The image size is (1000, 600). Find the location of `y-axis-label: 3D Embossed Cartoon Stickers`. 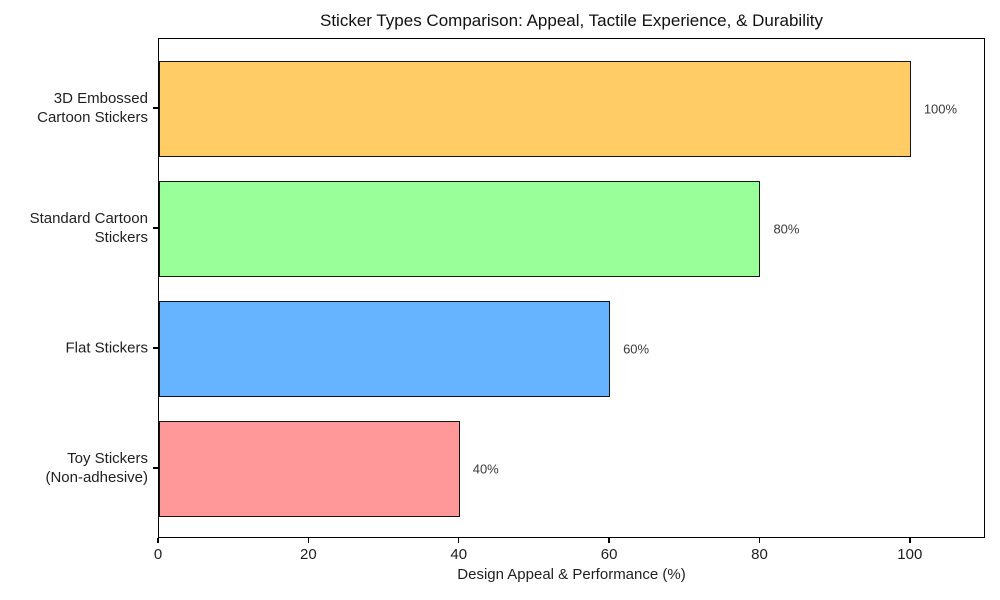

y-axis-label: 3D Embossed Cartoon Stickers is located at coordinates (92, 108).